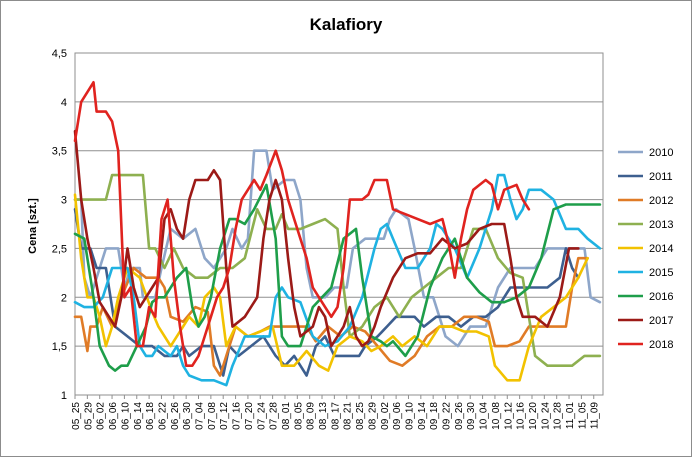 This screenshot has width=692, height=461. What do you see at coordinates (661, 225) in the screenshot?
I see `legend-label-2013: 2013` at bounding box center [661, 225].